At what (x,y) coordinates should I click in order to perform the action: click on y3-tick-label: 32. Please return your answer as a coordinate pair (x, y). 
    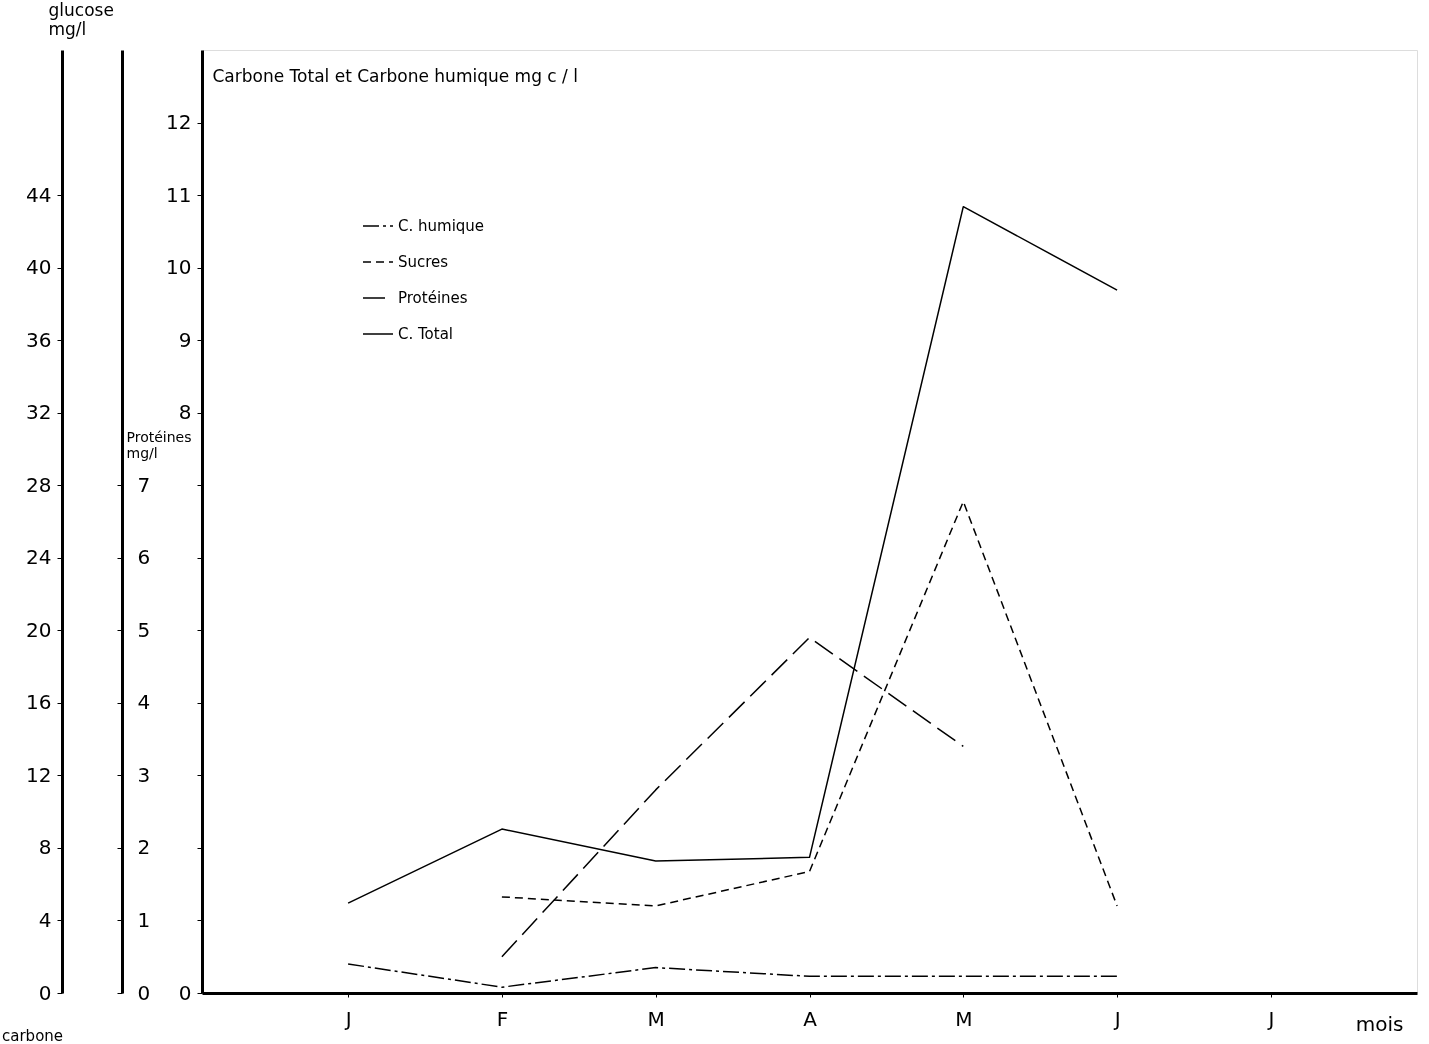
    Looking at the image, I should click on (39, 412).